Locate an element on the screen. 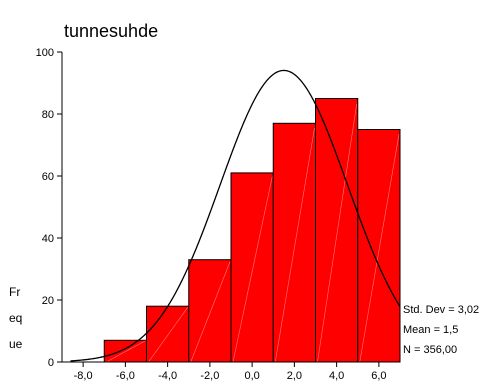 The image size is (500, 383). x-tick-label: -4,0 is located at coordinates (167, 376).